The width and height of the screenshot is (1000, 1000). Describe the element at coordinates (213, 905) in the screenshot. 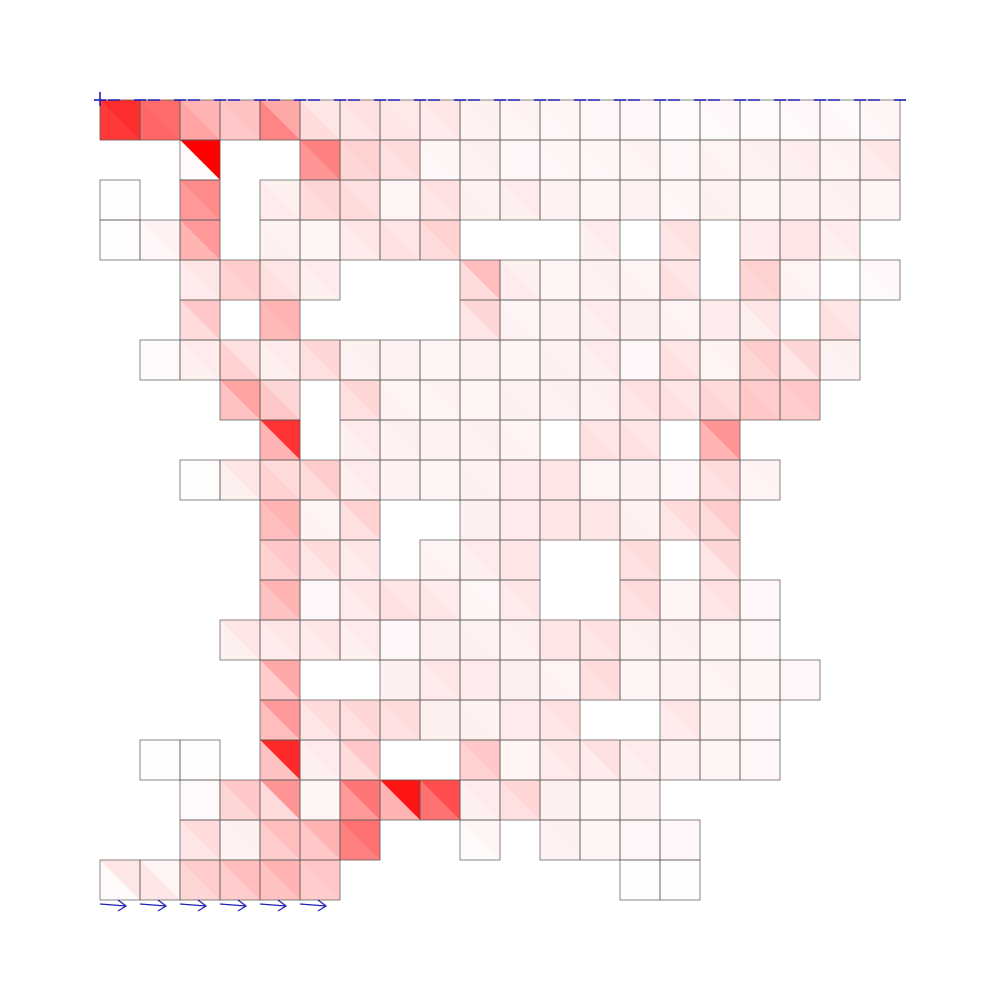

I see `load-arrows` at that location.